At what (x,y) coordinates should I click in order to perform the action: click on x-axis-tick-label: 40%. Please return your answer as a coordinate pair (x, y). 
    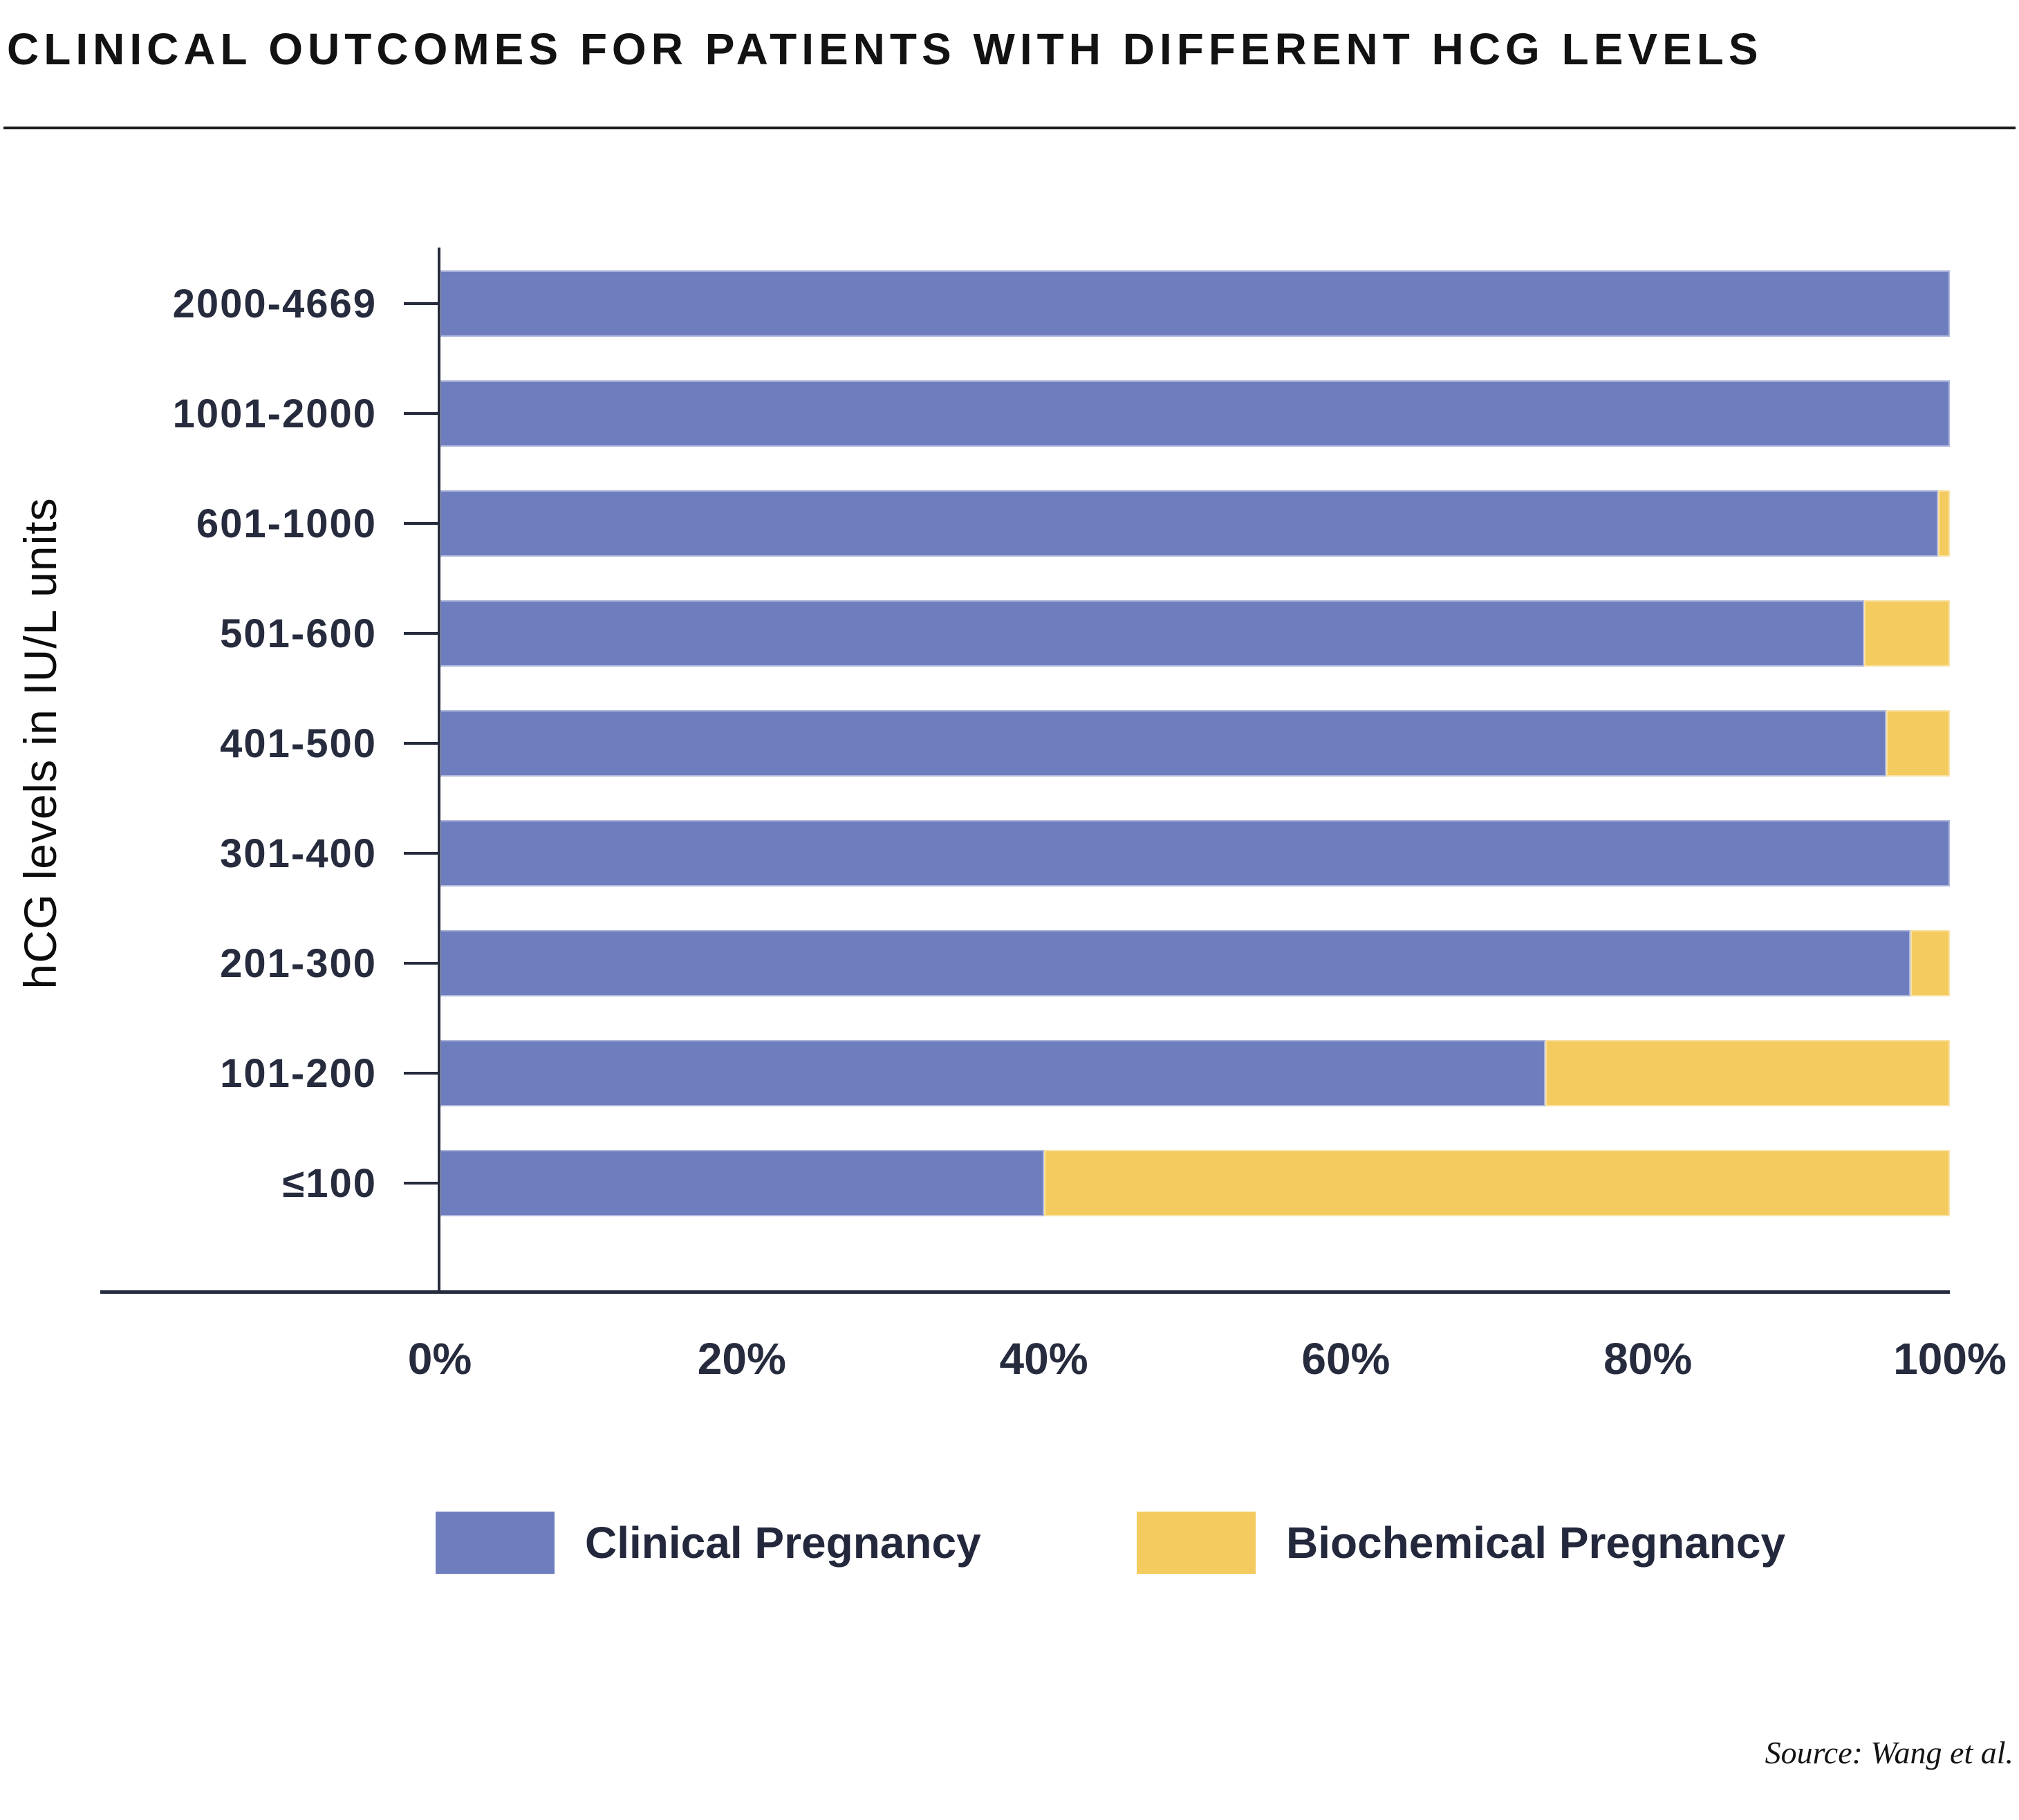
    Looking at the image, I should click on (1043, 1359).